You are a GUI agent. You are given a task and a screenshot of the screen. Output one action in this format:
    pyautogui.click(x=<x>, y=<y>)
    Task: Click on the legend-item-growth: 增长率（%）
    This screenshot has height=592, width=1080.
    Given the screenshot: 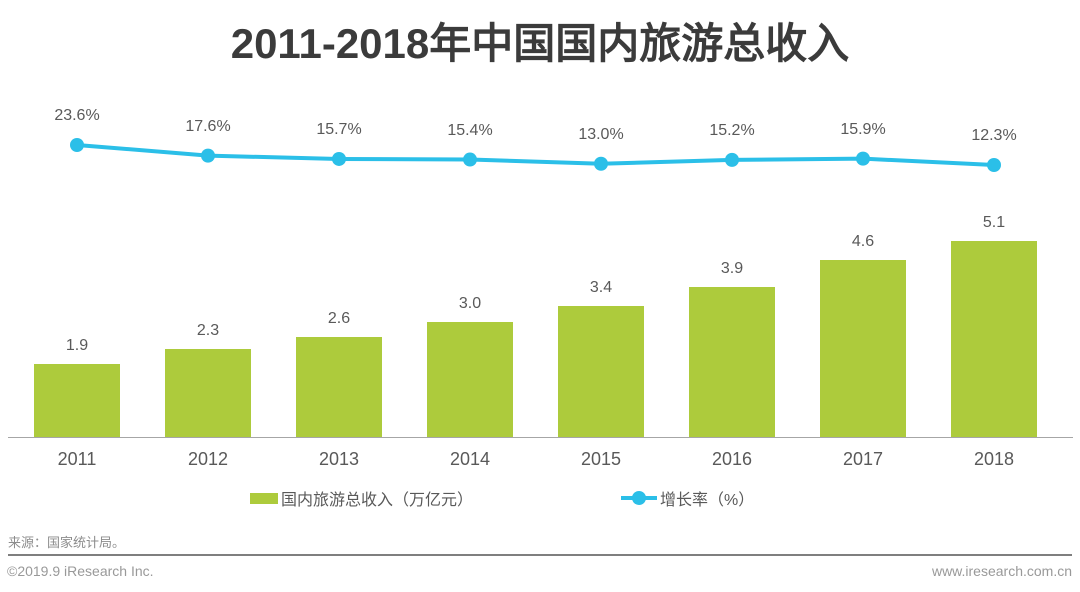 What is the action you would take?
    pyautogui.click(x=687, y=498)
    